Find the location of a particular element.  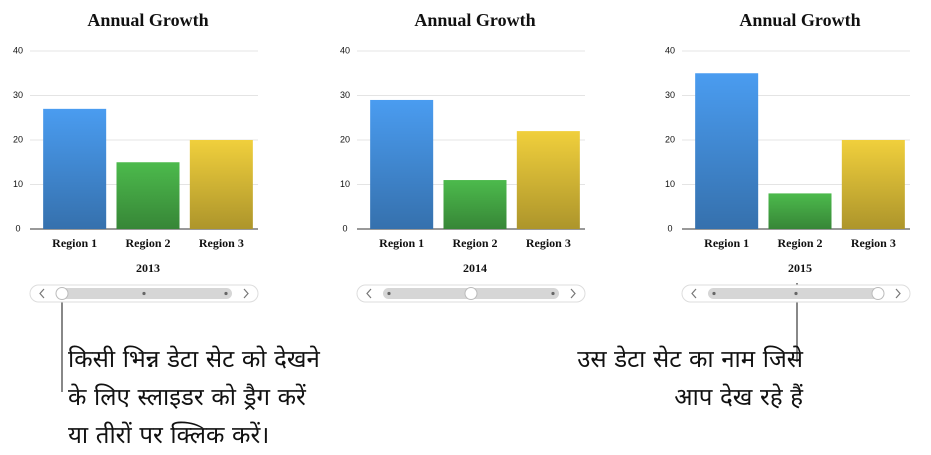

callout-text: के लिए स्लाइडर को ड्रैग करें is located at coordinates (187, 397).